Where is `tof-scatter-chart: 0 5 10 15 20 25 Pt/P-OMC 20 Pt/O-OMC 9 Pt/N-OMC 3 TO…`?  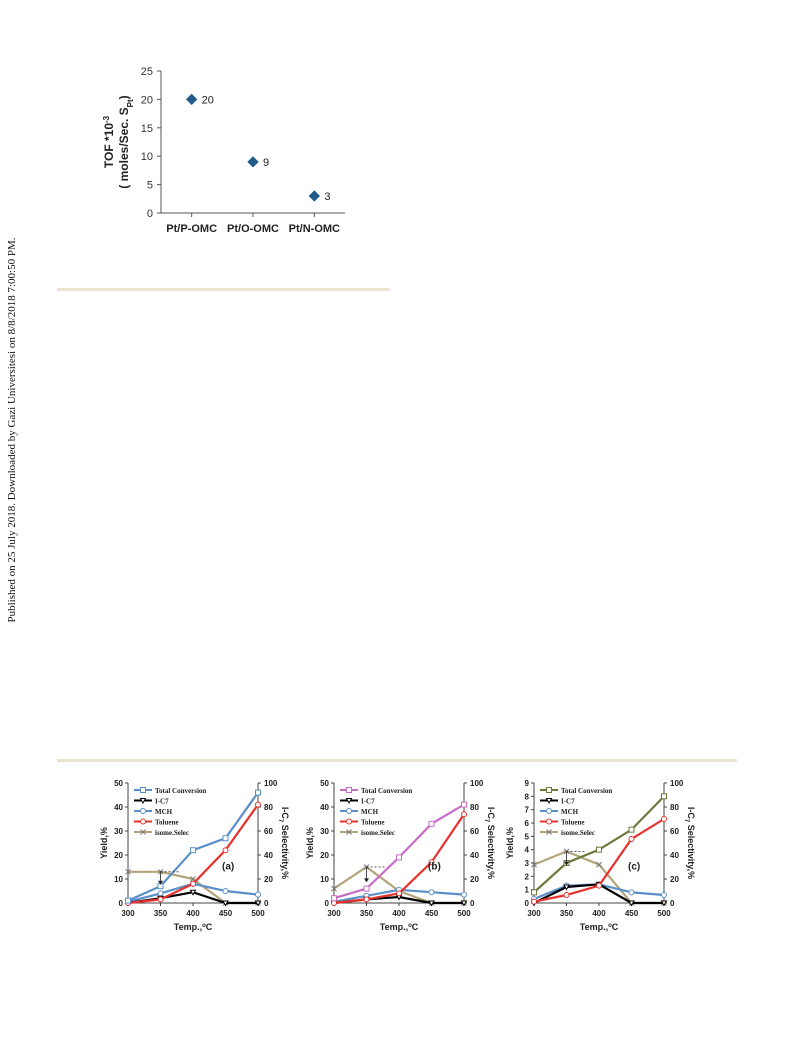
tof-scatter-chart: 0 5 10 15 20 25 Pt/P-OMC 20 Pt/O-OMC 9 Pt/N-OMC 3 TO… is located at coordinates (223, 150).